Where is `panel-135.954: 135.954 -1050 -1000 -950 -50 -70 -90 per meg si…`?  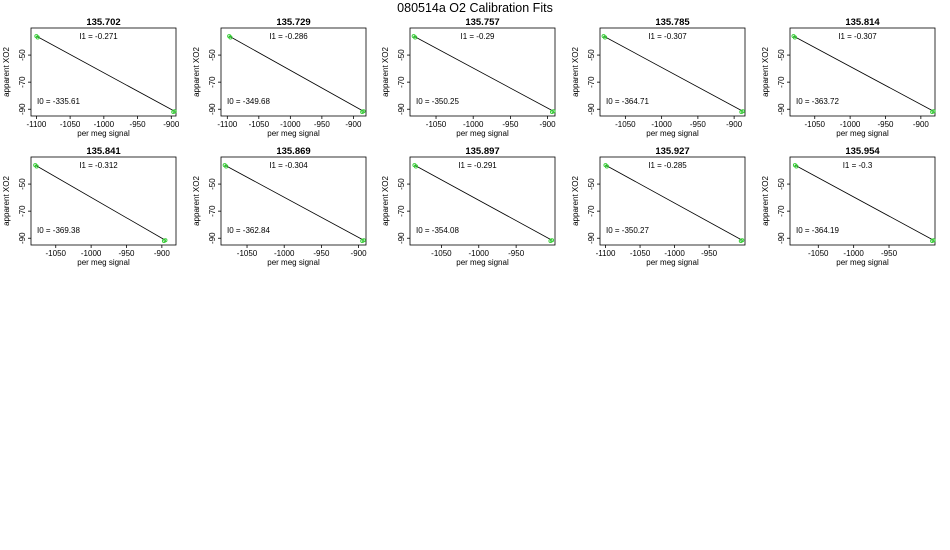 panel-135.954: 135.954 -1050 -1000 -950 -50 -70 -90 per meg si… is located at coordinates (848, 206).